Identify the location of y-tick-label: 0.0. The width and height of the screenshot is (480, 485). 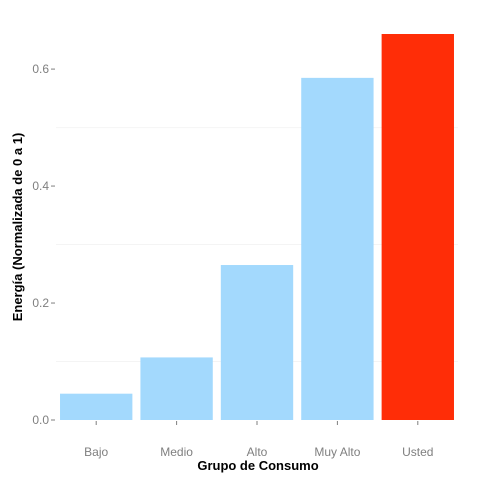
(40, 420).